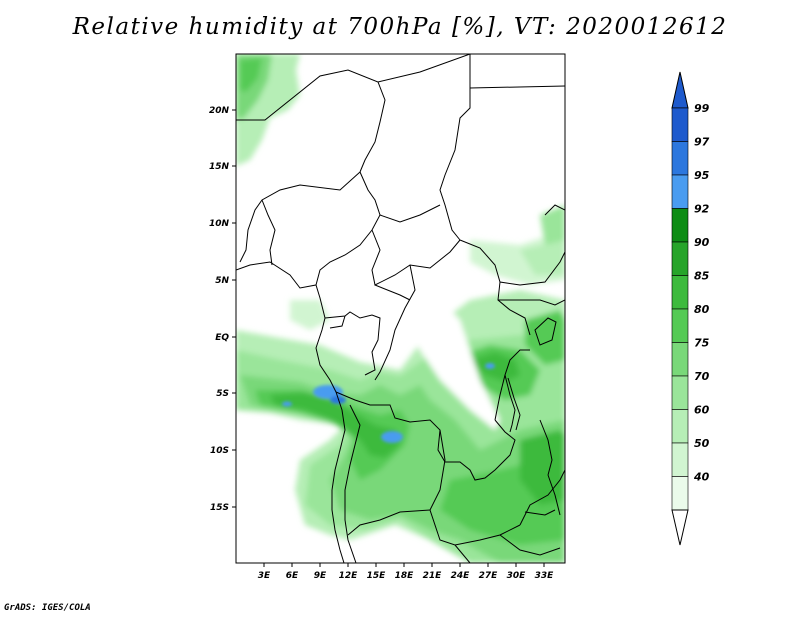 The width and height of the screenshot is (800, 618). What do you see at coordinates (461, 576) in the screenshot?
I see `lon-label: 24E` at bounding box center [461, 576].